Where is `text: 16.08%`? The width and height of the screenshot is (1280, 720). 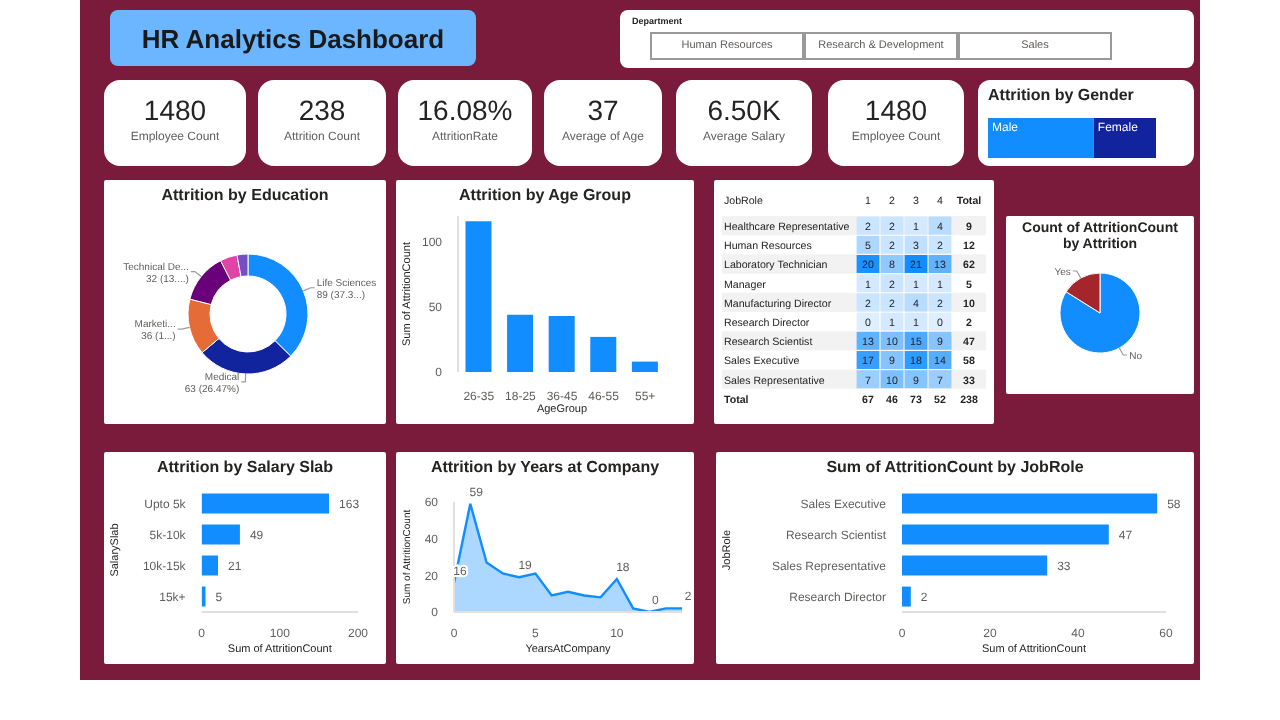 text: 16.08% is located at coordinates (465, 110).